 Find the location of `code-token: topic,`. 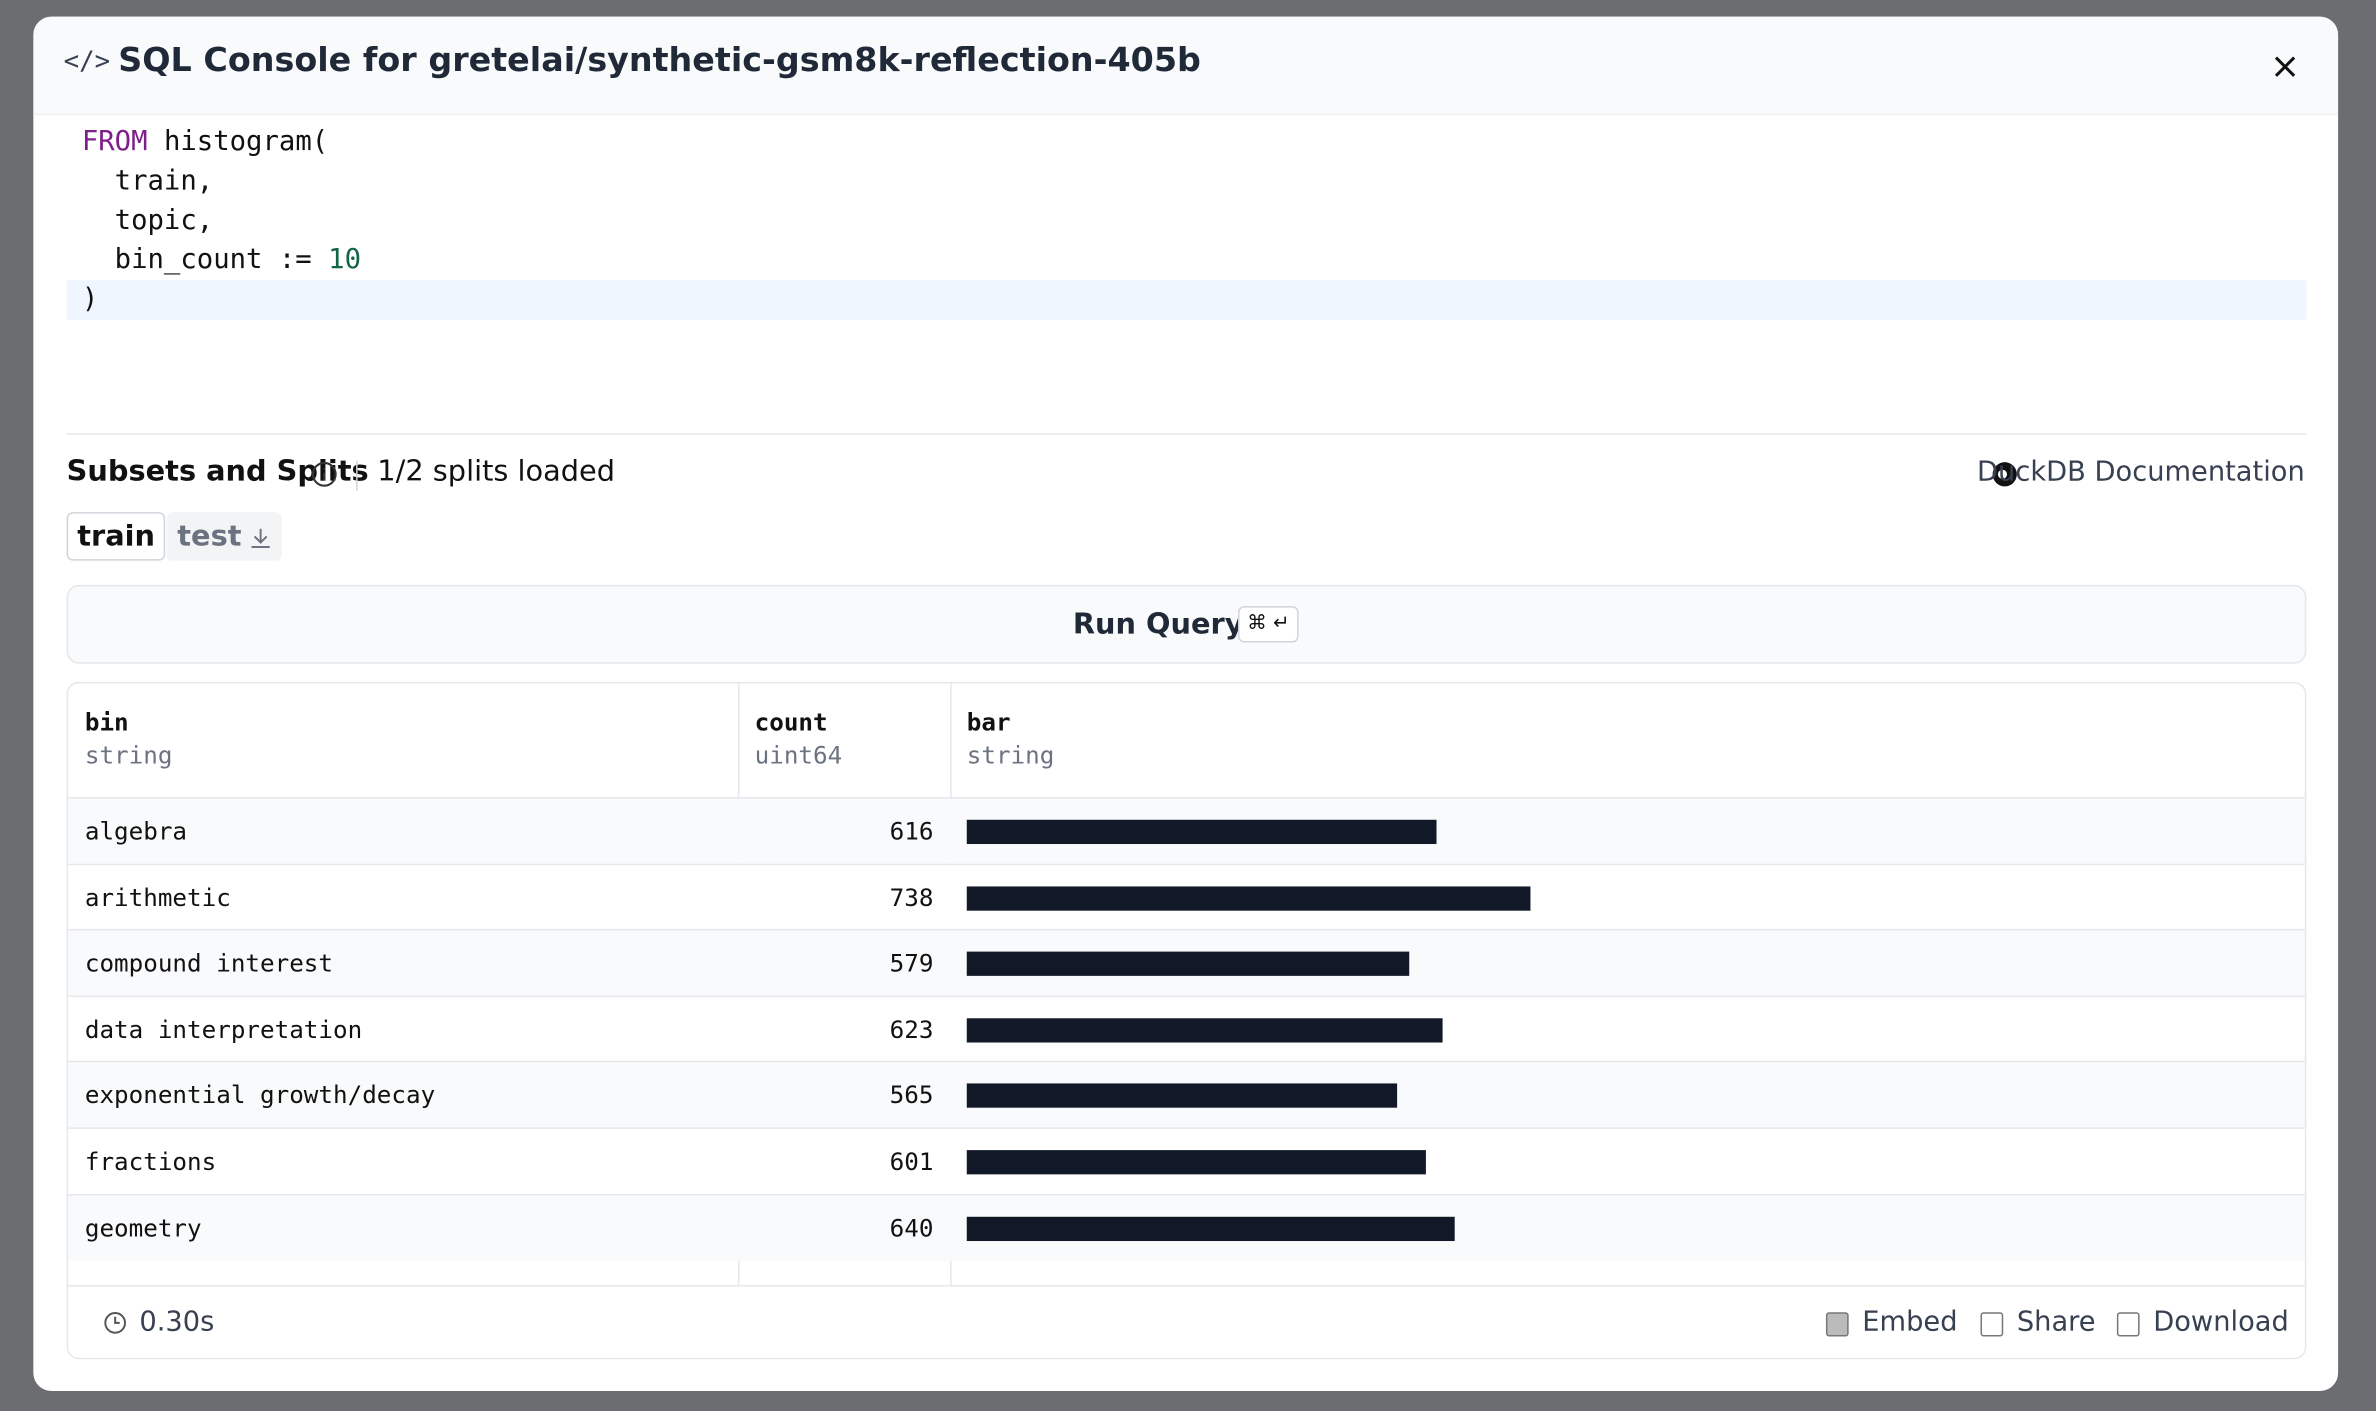

code-token: topic, is located at coordinates (147, 220).